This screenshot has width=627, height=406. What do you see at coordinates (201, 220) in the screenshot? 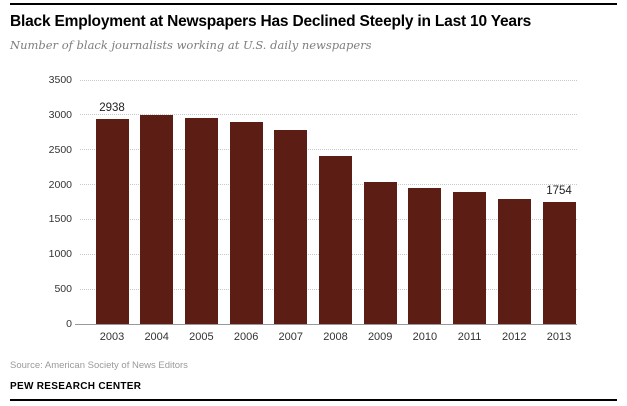
I see `bar-2005` at bounding box center [201, 220].